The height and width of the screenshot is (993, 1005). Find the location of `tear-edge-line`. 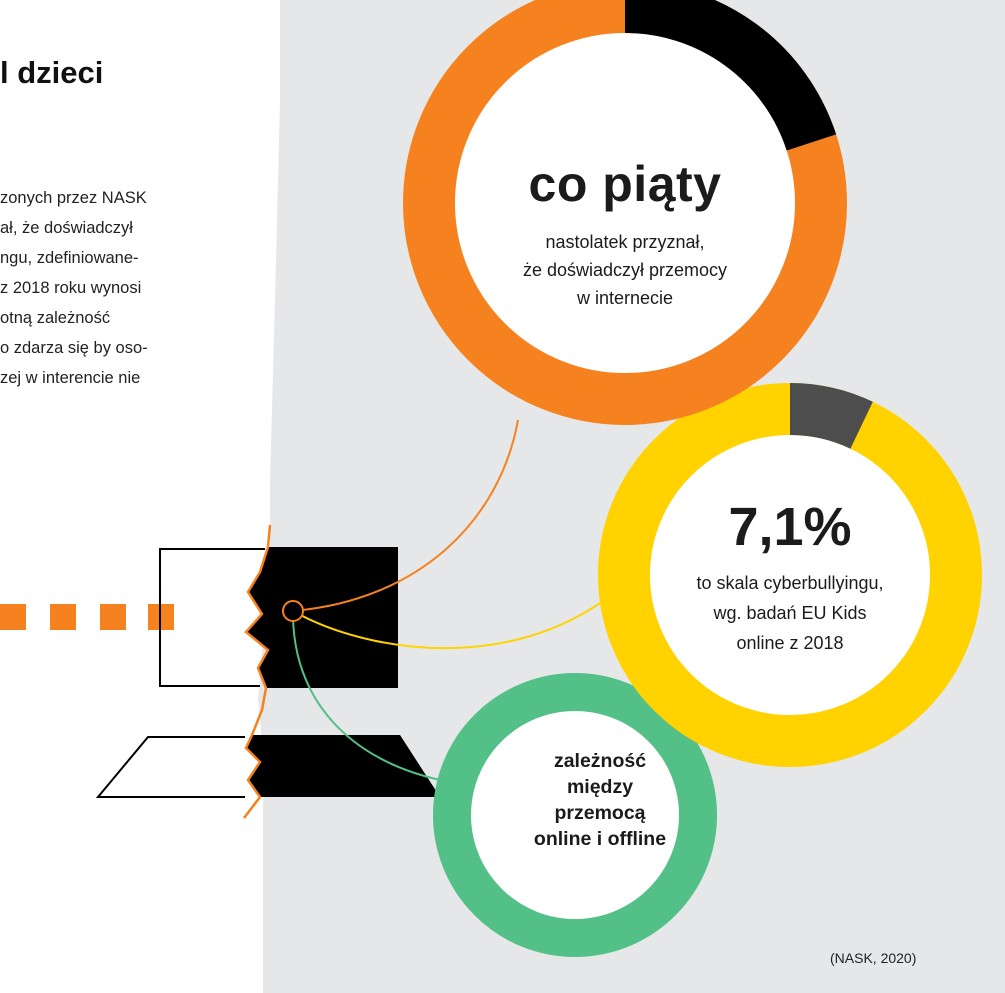

tear-edge-line is located at coordinates (257, 671).